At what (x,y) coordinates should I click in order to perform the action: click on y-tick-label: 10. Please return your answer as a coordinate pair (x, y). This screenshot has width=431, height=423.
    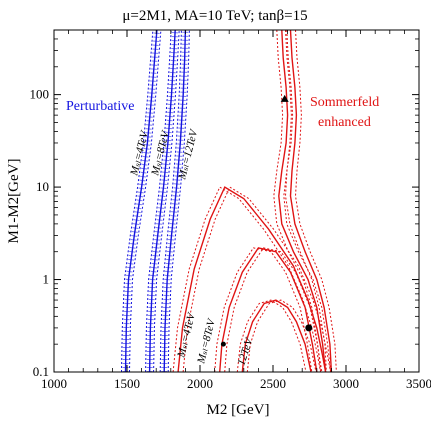
    Looking at the image, I should click on (42, 186).